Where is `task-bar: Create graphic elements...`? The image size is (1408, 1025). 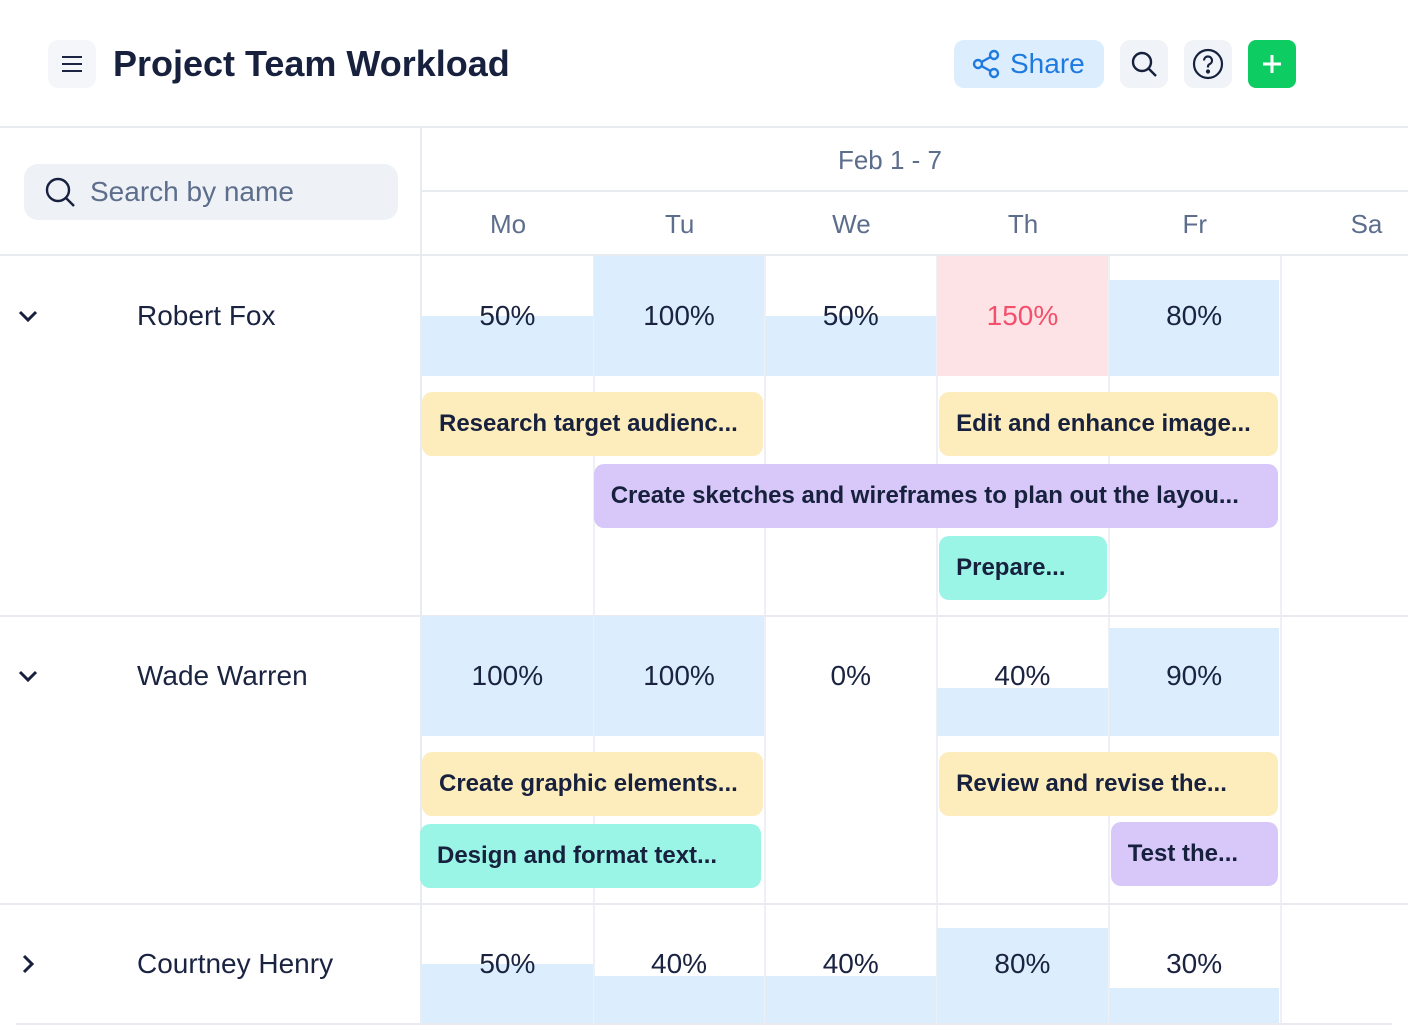 task-bar: Create graphic elements... is located at coordinates (592, 784).